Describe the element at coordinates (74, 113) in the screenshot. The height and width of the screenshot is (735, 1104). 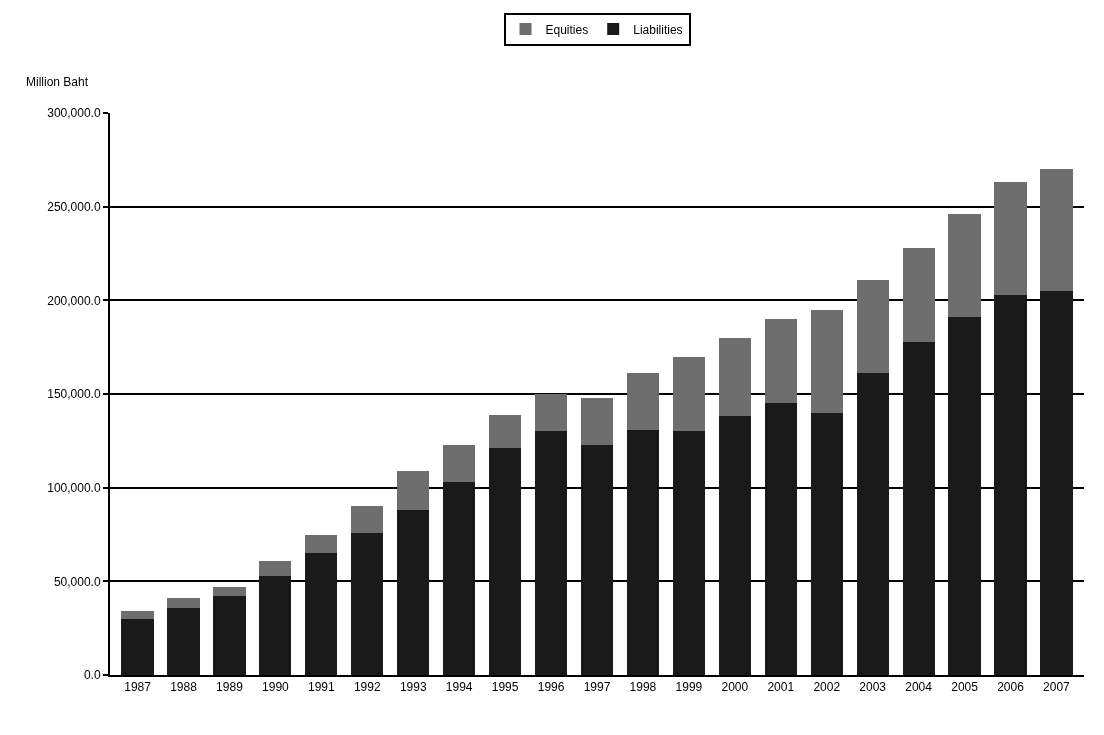
I see `y-tick-label: 300,000.0` at that location.